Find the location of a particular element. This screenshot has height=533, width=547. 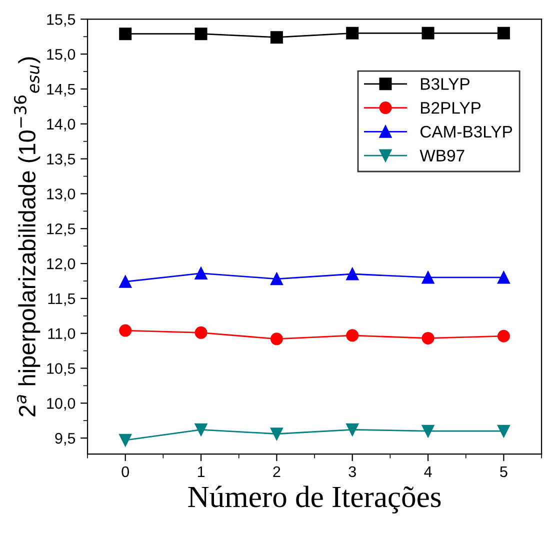

y-tick-label: 14,0 is located at coordinates (61, 125).